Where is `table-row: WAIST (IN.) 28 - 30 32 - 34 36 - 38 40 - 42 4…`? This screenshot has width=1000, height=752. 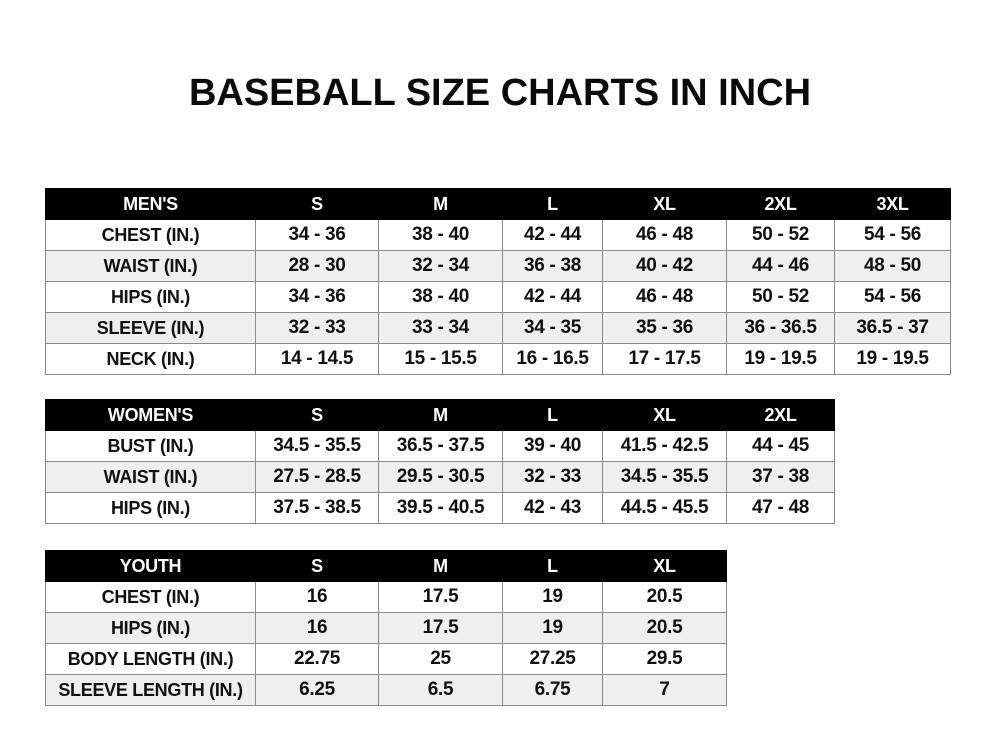 table-row: WAIST (IN.) 28 - 30 32 - 34 36 - 38 40 - 42 4… is located at coordinates (498, 266).